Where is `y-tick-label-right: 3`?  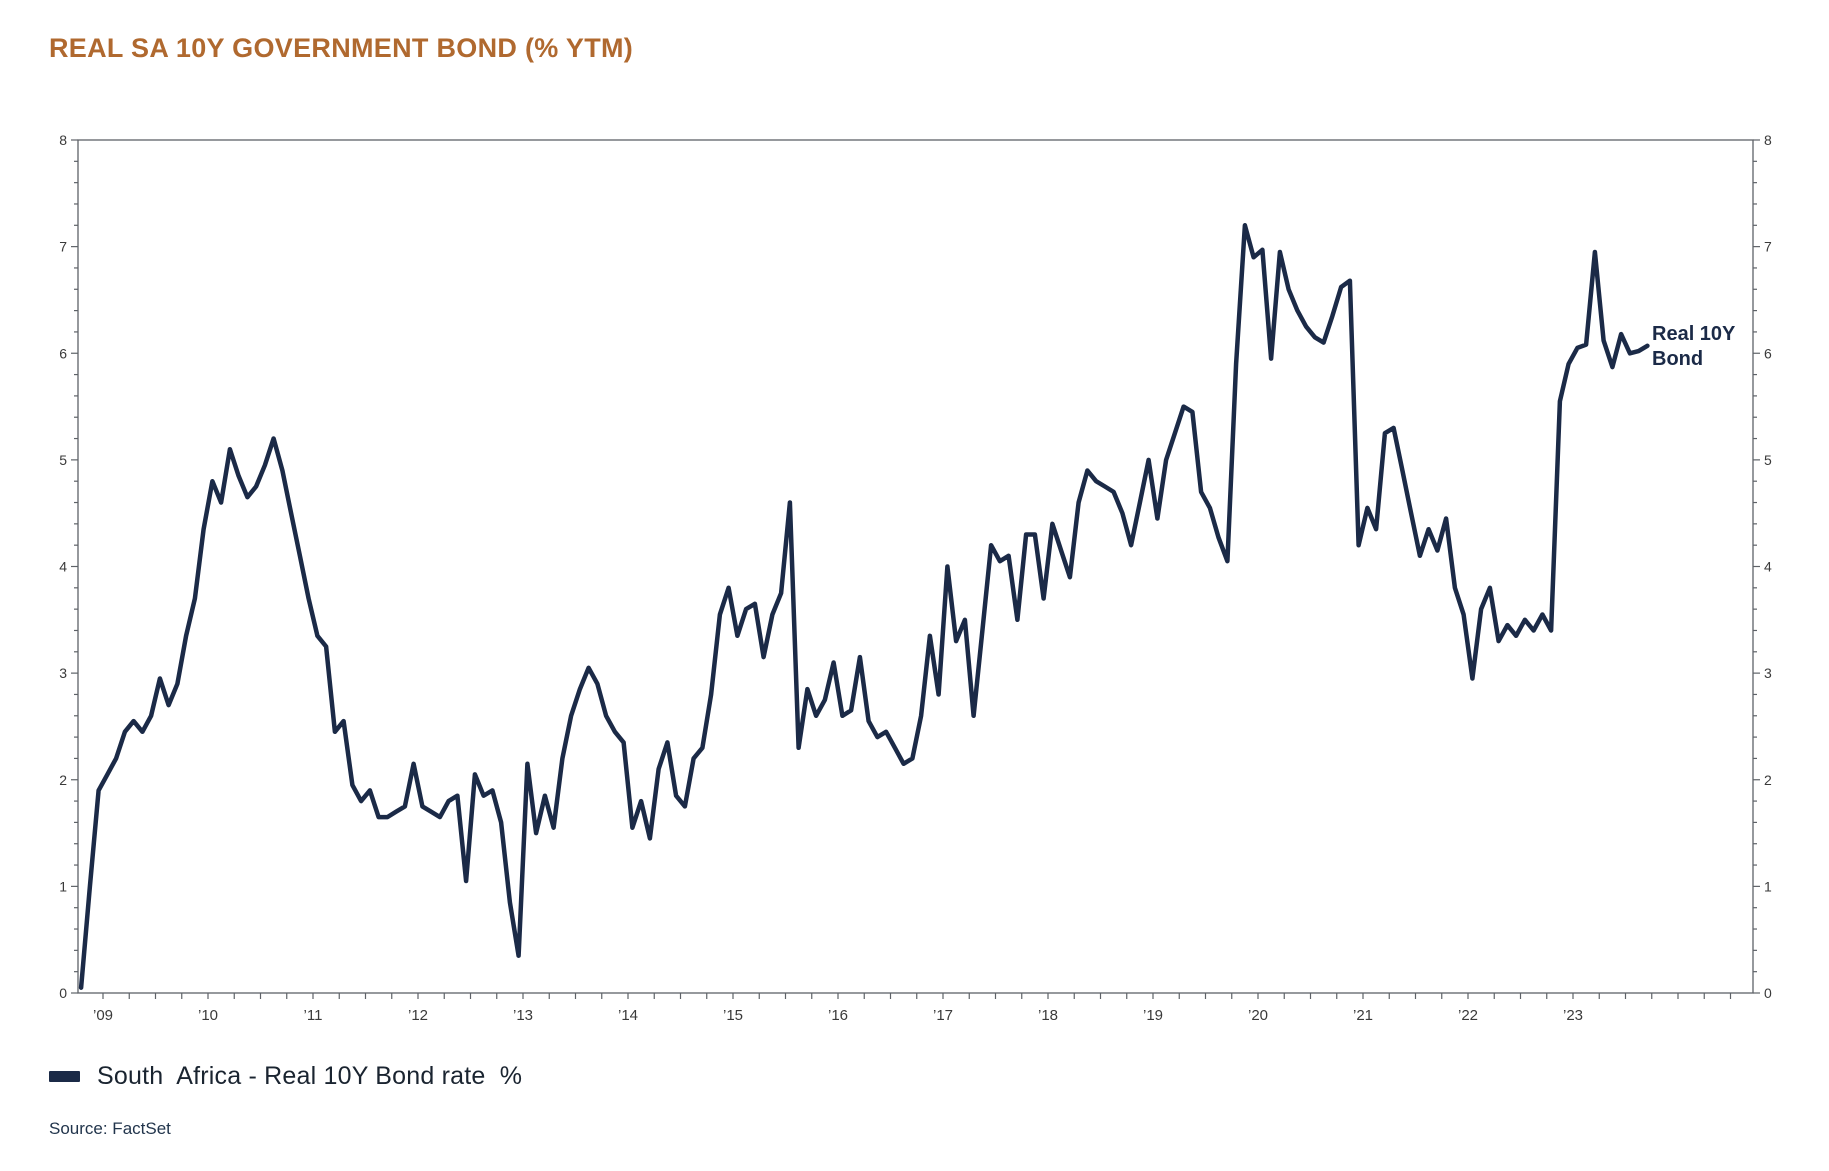 y-tick-label-right: 3 is located at coordinates (1768, 673).